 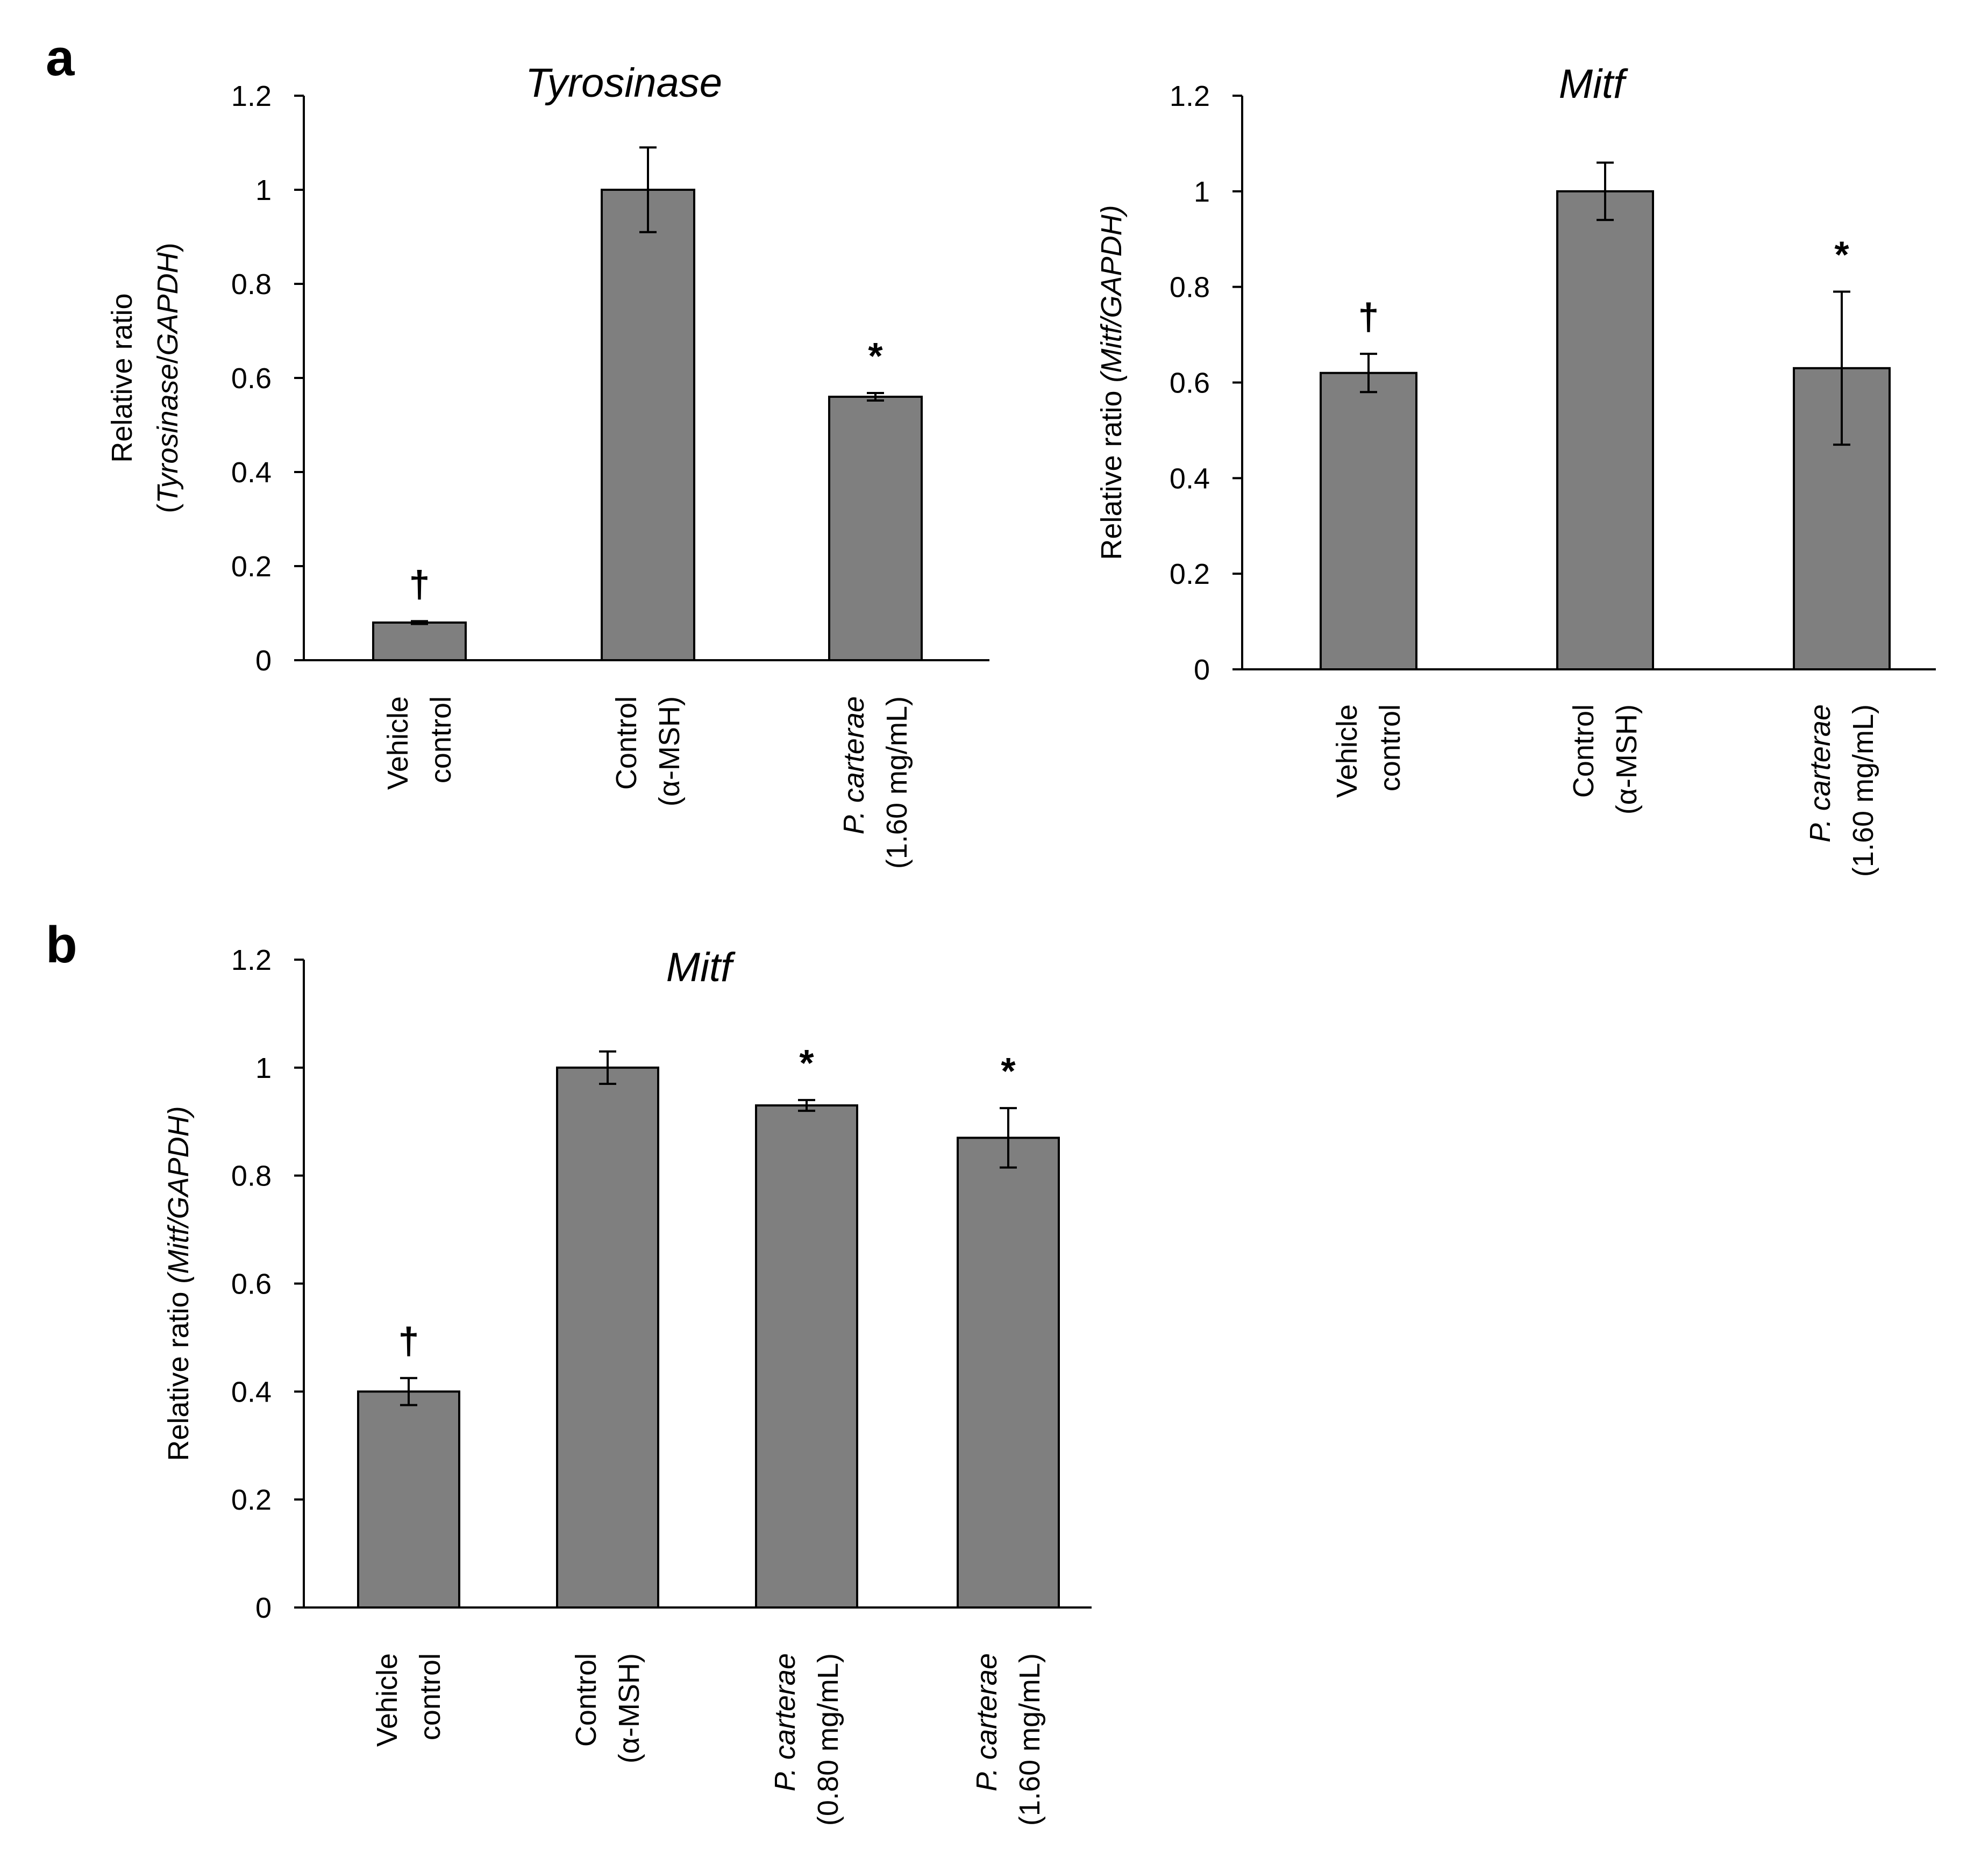 I want to click on text-segment: /, so click(x=168, y=359).